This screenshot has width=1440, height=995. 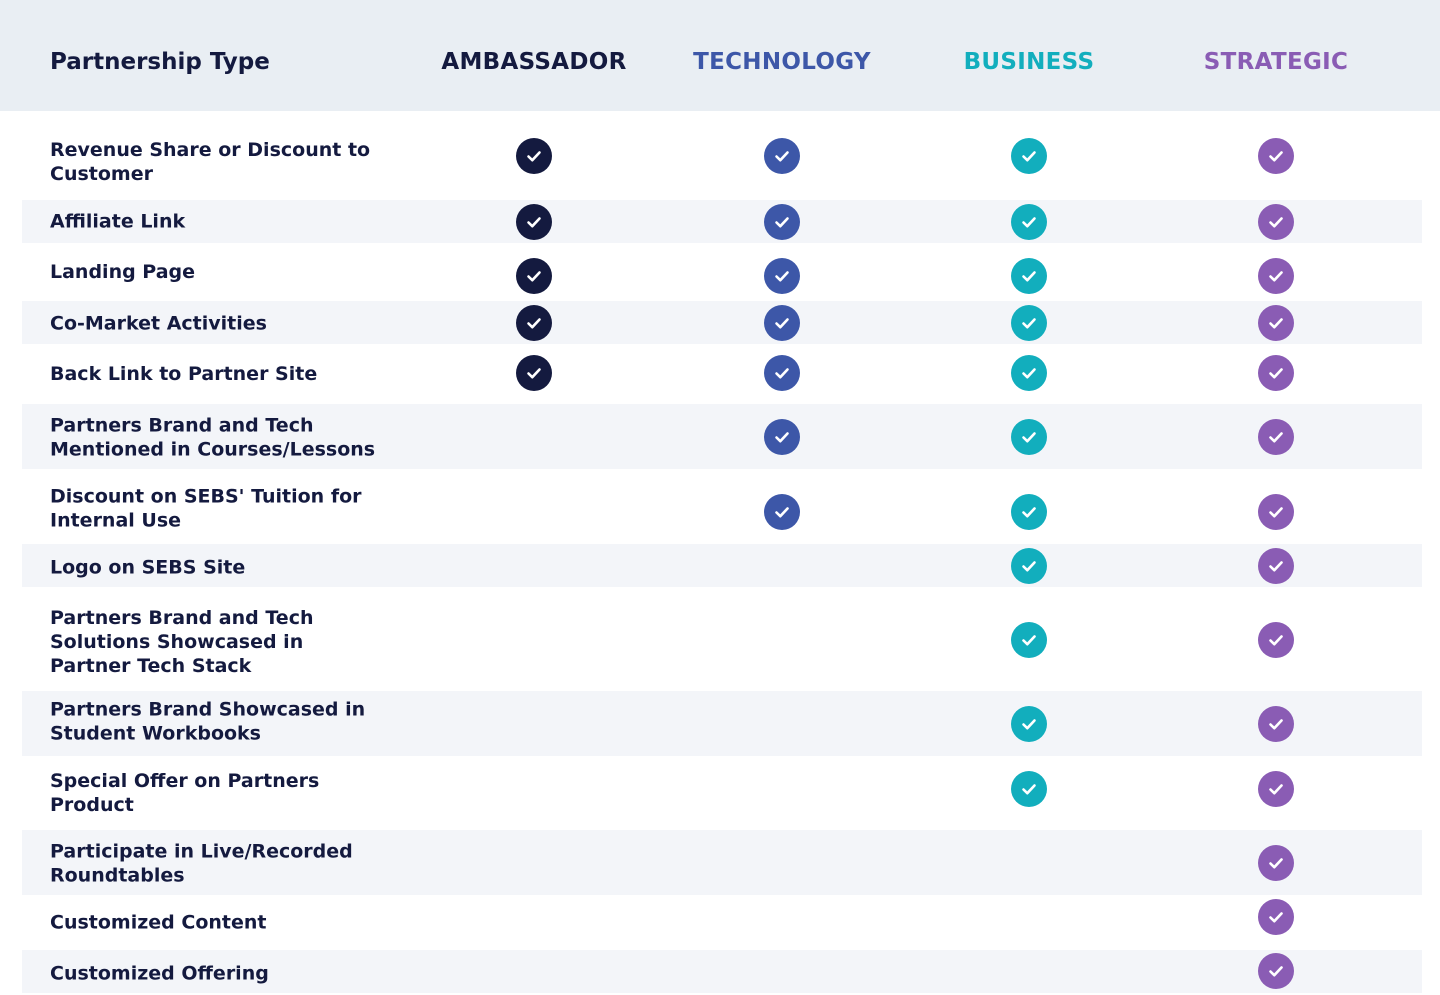 I want to click on table-row: Customized Content, so click(x=722, y=922).